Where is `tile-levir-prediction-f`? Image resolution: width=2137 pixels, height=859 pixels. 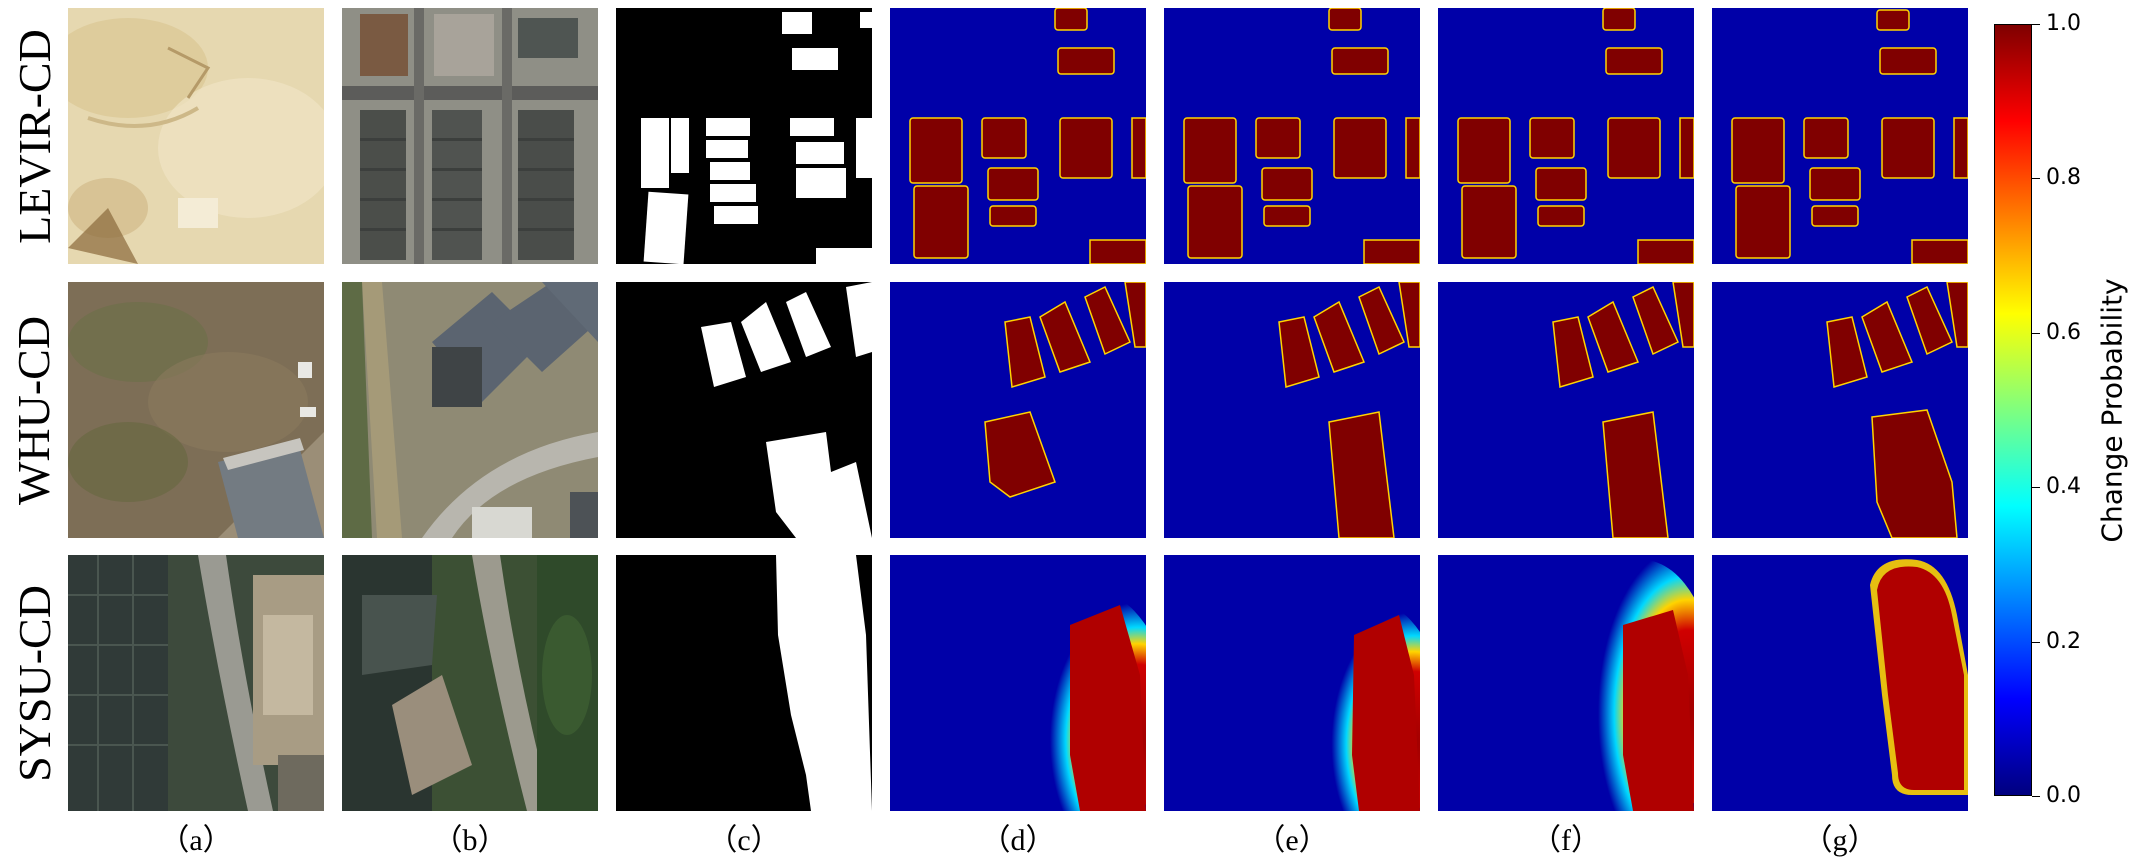
tile-levir-prediction-f is located at coordinates (1566, 136).